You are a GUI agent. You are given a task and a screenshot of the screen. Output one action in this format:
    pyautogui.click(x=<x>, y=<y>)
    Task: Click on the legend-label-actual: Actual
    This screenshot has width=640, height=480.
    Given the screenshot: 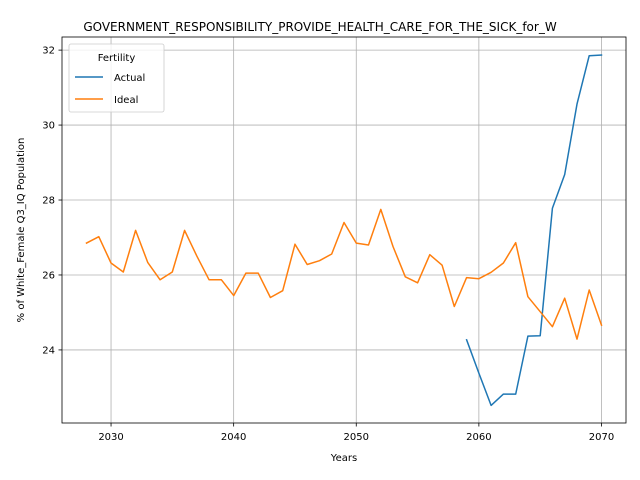 What is the action you would take?
    pyautogui.click(x=129, y=78)
    